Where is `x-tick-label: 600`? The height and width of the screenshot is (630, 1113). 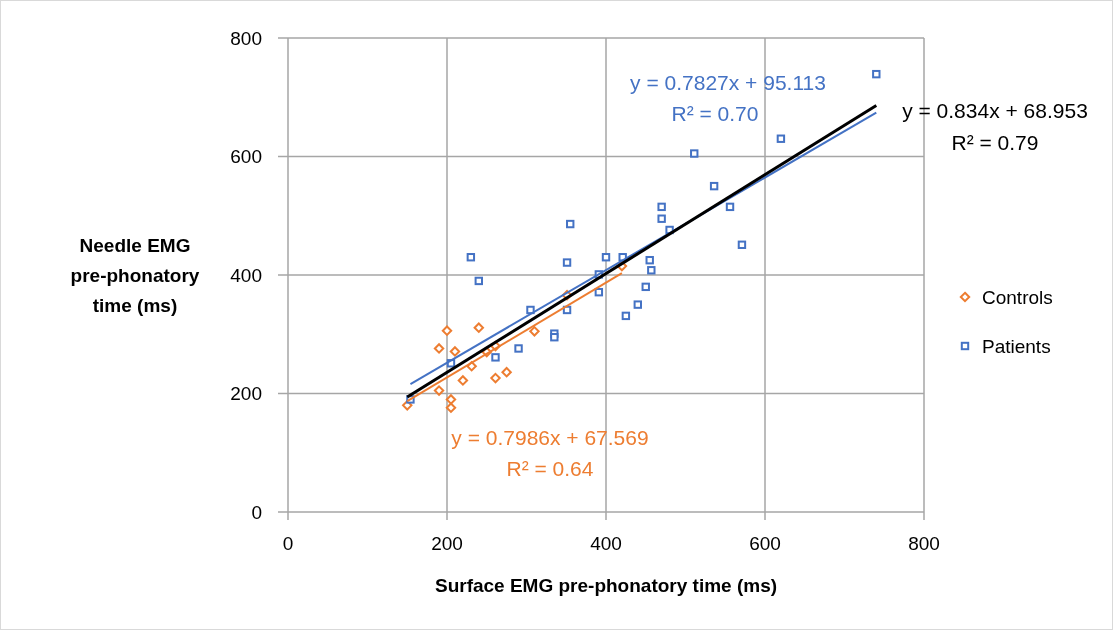
x-tick-label: 600 is located at coordinates (765, 543).